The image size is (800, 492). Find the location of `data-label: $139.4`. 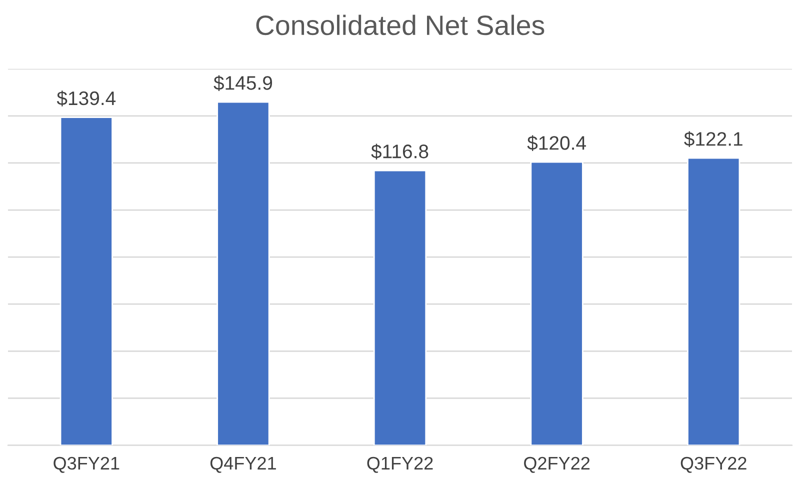

data-label: $139.4 is located at coordinates (86, 98).